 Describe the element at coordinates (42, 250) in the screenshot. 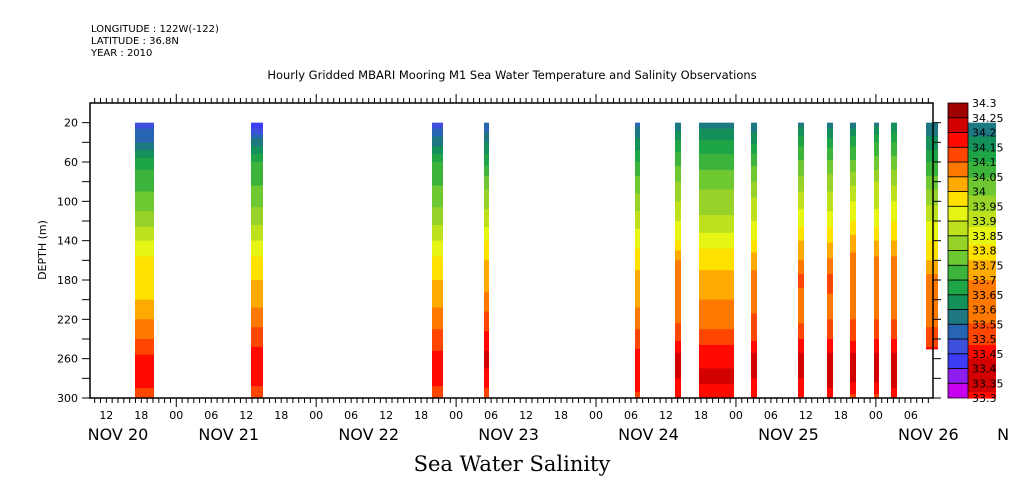

I see `y-axis-title: DEPTH (m)` at that location.